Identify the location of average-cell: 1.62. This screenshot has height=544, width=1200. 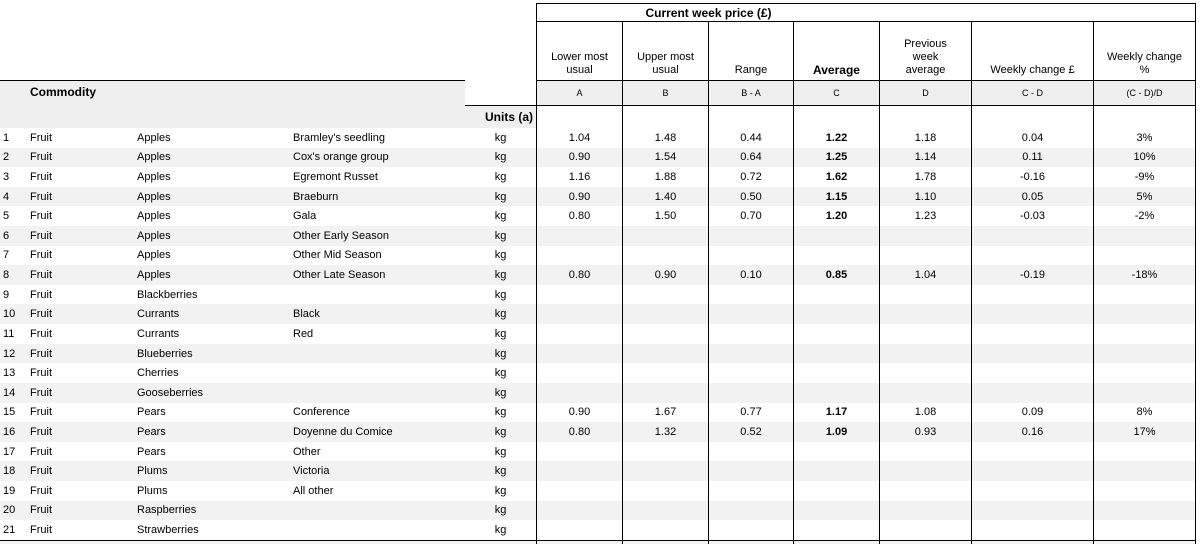
(836, 177).